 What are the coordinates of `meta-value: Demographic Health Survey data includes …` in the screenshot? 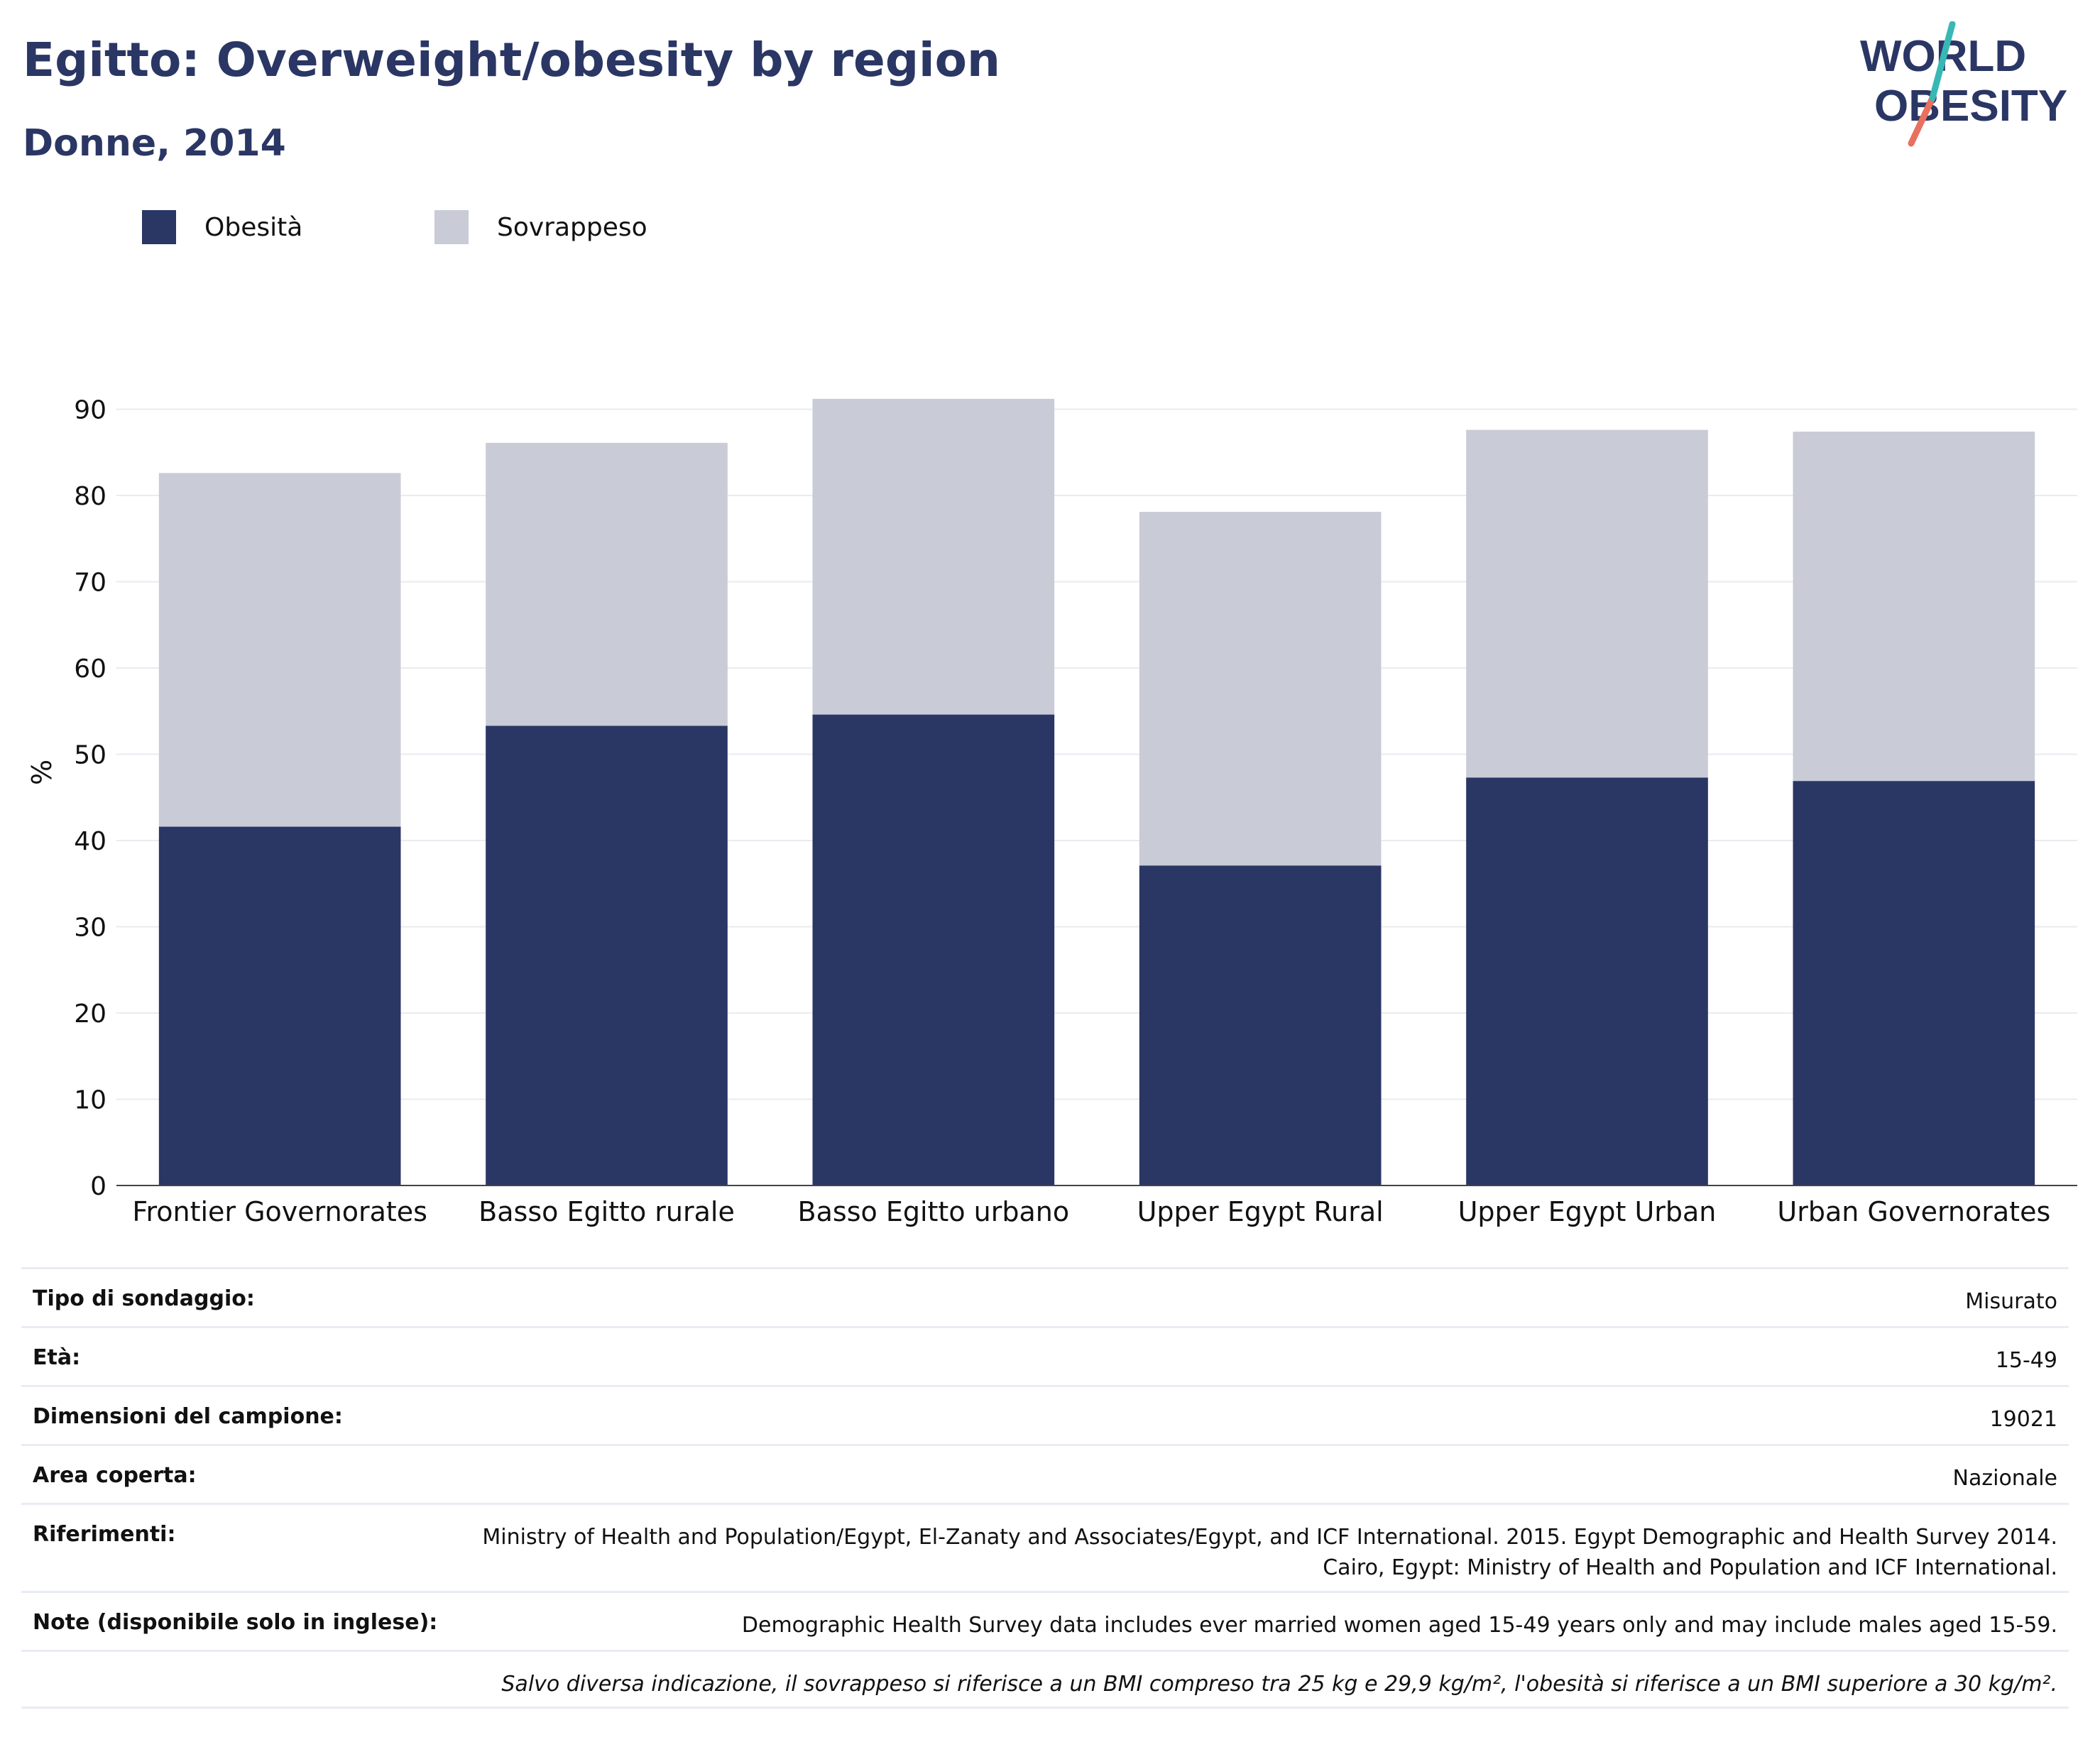 It's located at (1399, 1625).